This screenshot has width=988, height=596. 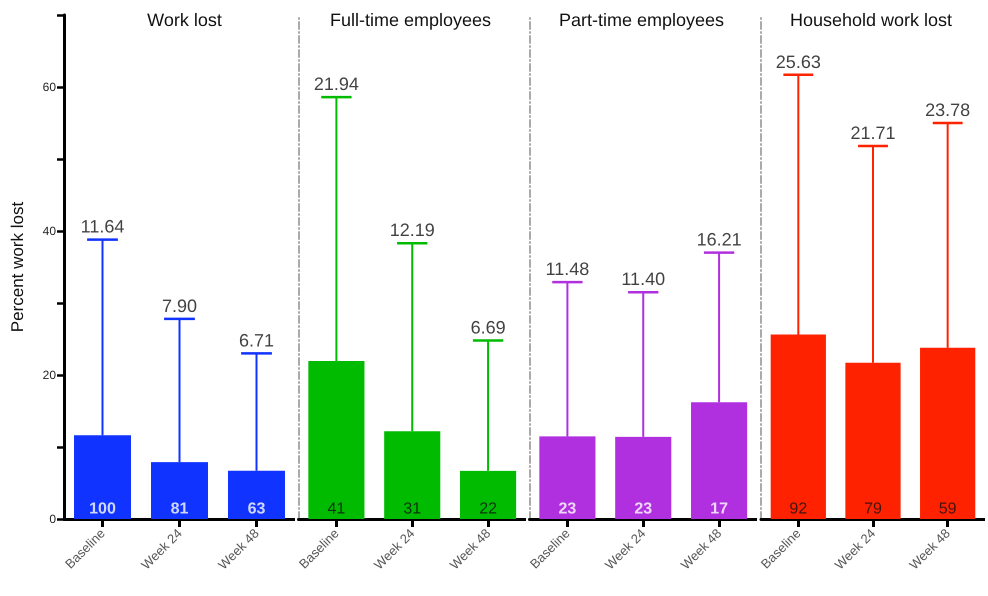 I want to click on y-tick-label: 60, so click(x=49, y=87).